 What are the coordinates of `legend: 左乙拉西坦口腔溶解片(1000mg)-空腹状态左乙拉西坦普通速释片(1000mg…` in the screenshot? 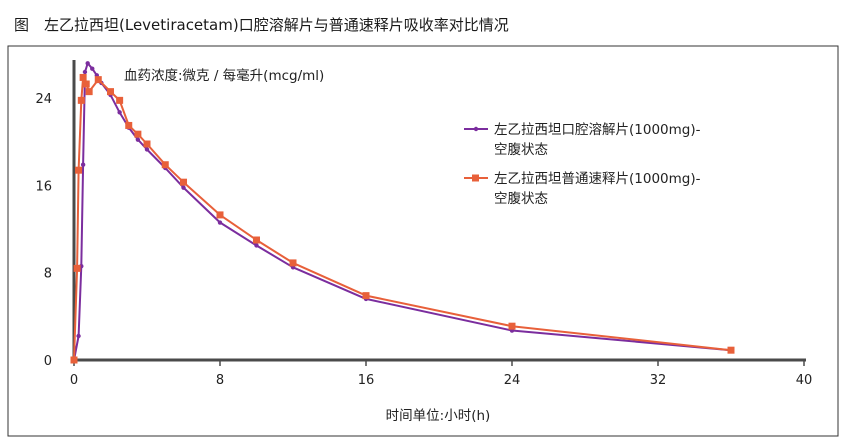 It's located at (582, 164).